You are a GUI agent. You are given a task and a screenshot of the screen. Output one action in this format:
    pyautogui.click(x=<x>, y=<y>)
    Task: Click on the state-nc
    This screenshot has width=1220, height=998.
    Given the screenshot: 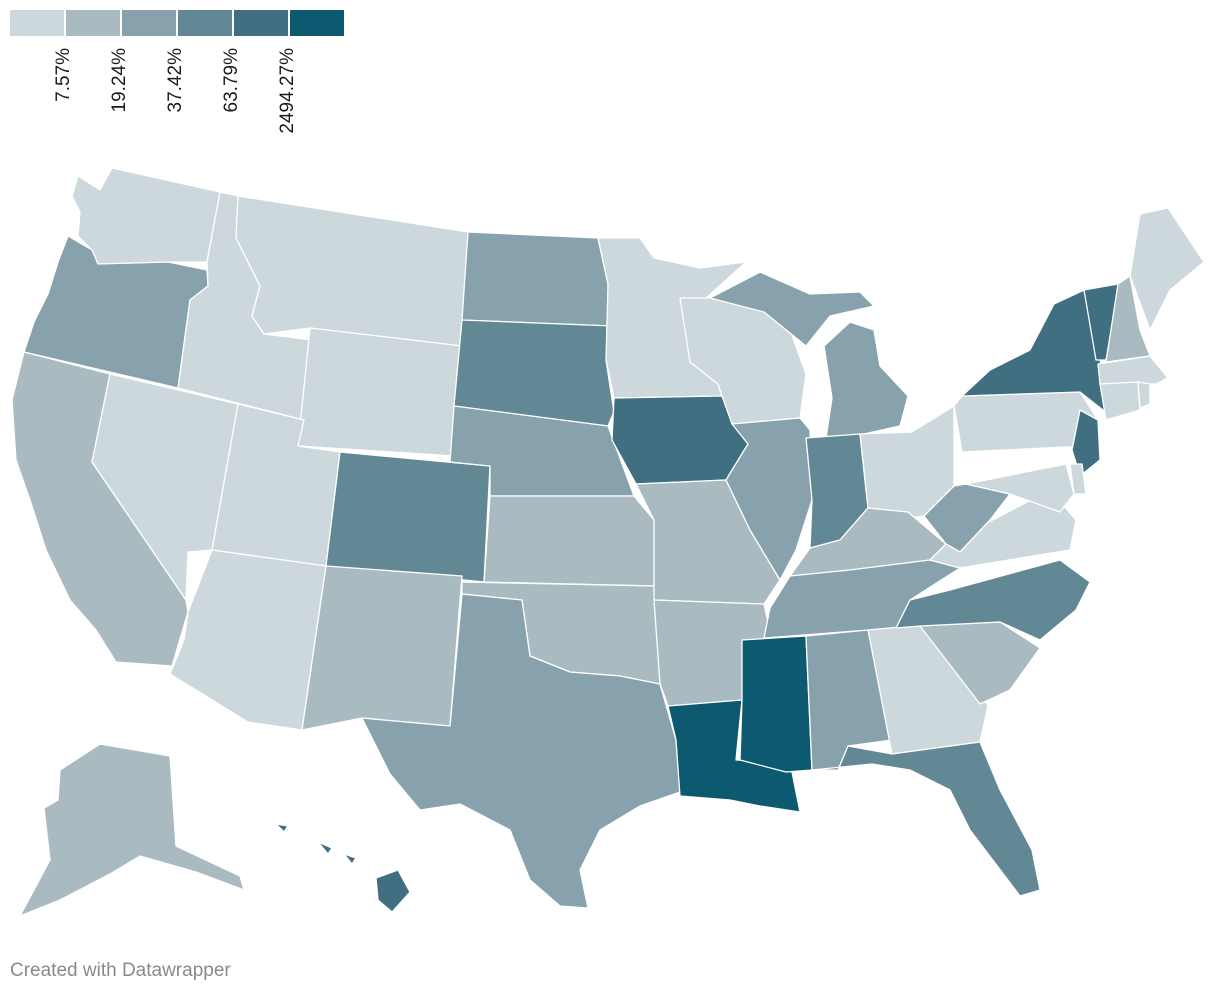 What is the action you would take?
    pyautogui.click(x=993, y=600)
    